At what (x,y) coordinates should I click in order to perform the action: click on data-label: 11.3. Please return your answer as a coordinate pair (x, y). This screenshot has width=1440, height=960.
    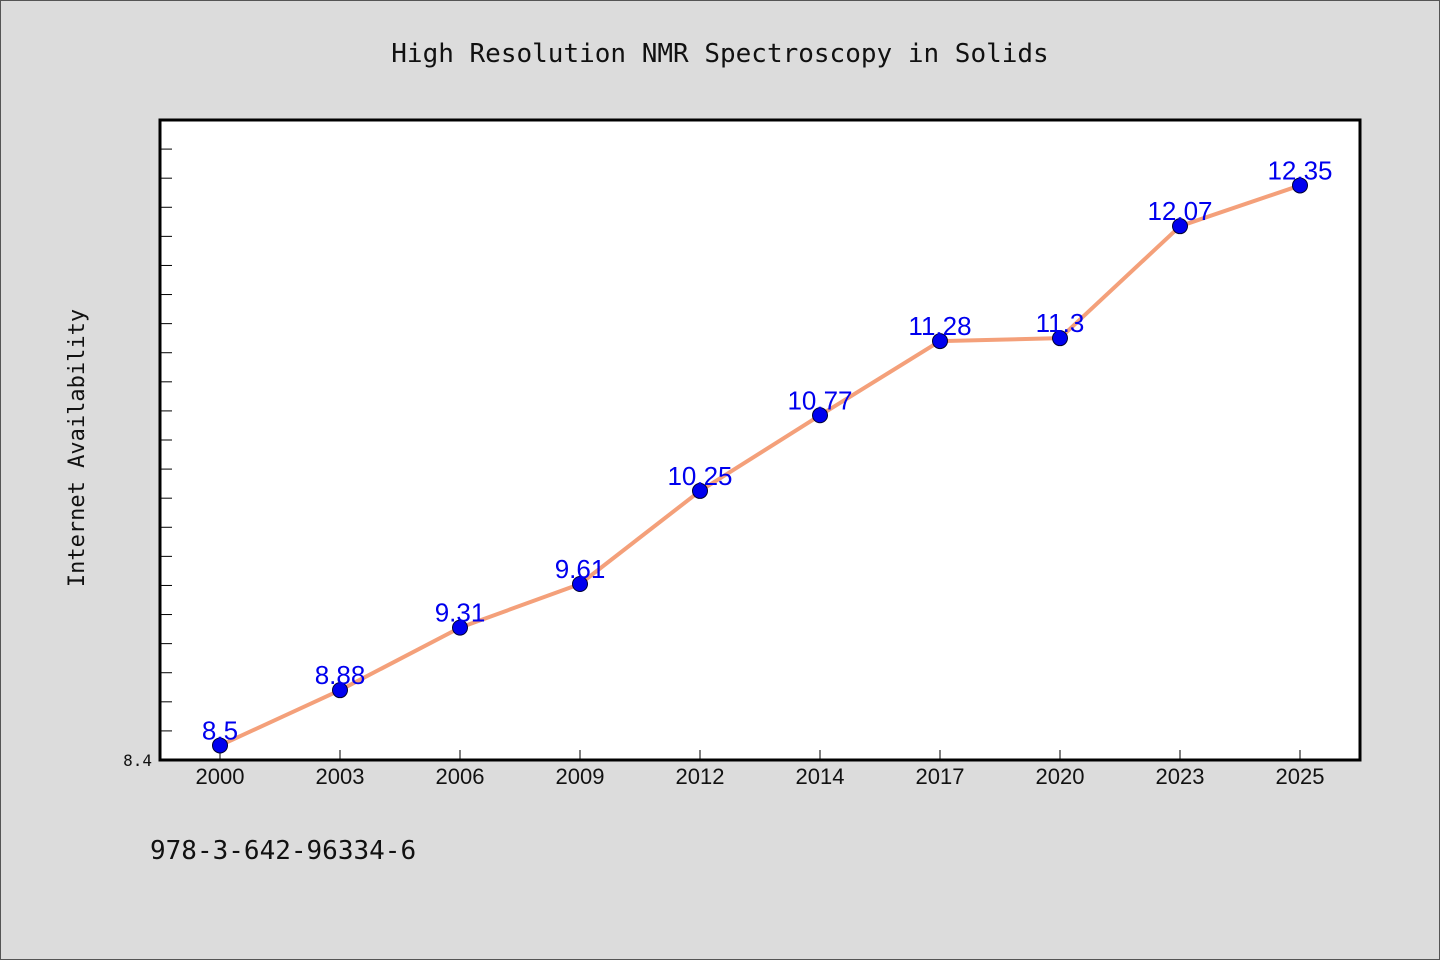
    Looking at the image, I should click on (1060, 323).